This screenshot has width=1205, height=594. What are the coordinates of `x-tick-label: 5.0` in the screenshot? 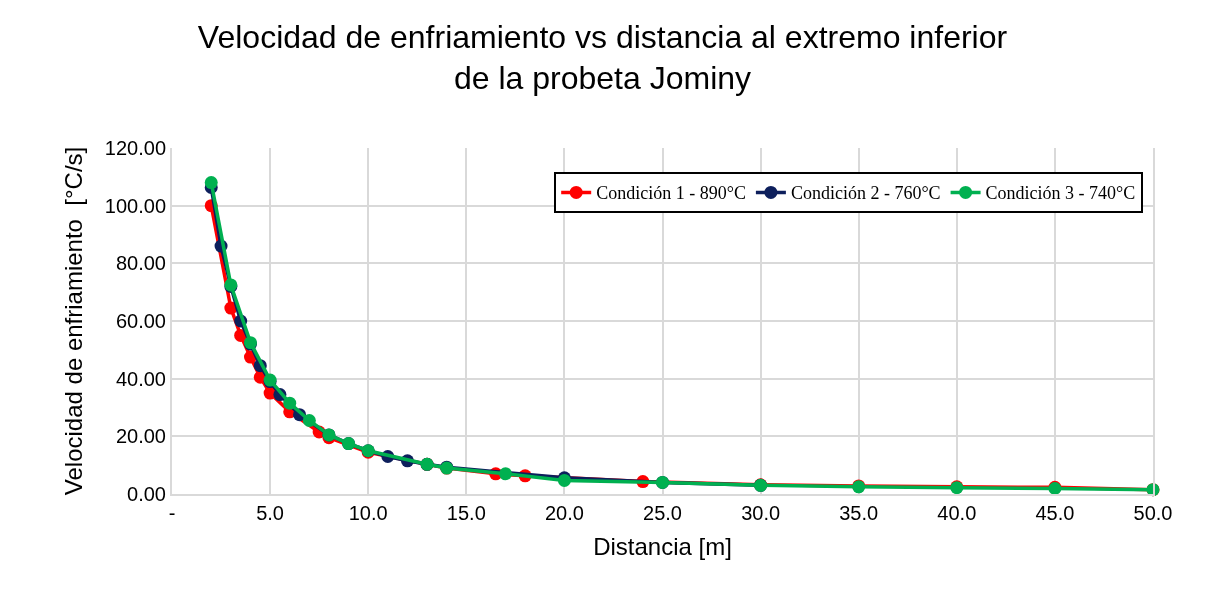 It's located at (270, 513).